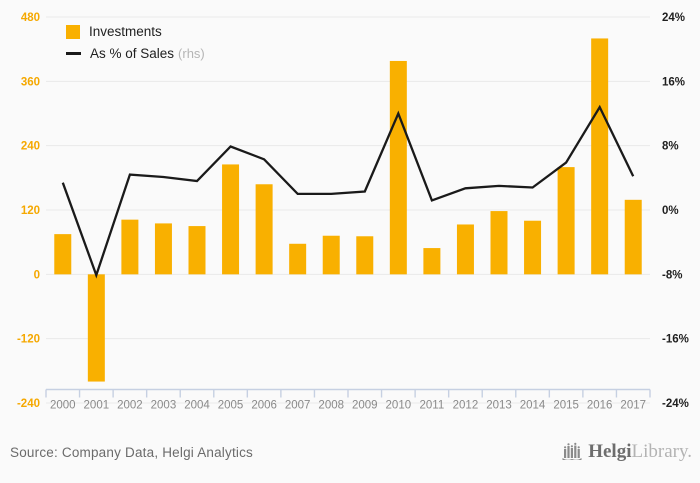 The image size is (700, 483). I want to click on right-axis-label--16%: -16%, so click(675, 340).